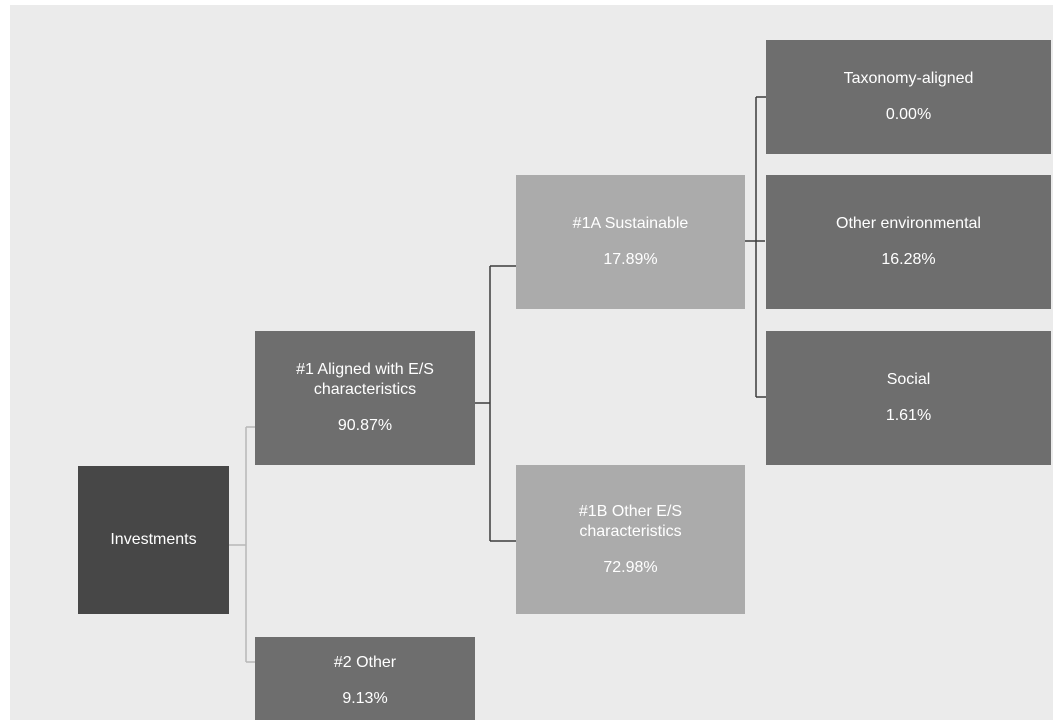 The image size is (1053, 720). Describe the element at coordinates (755, 247) in the screenshot. I see `connector-sustainable` at that location.